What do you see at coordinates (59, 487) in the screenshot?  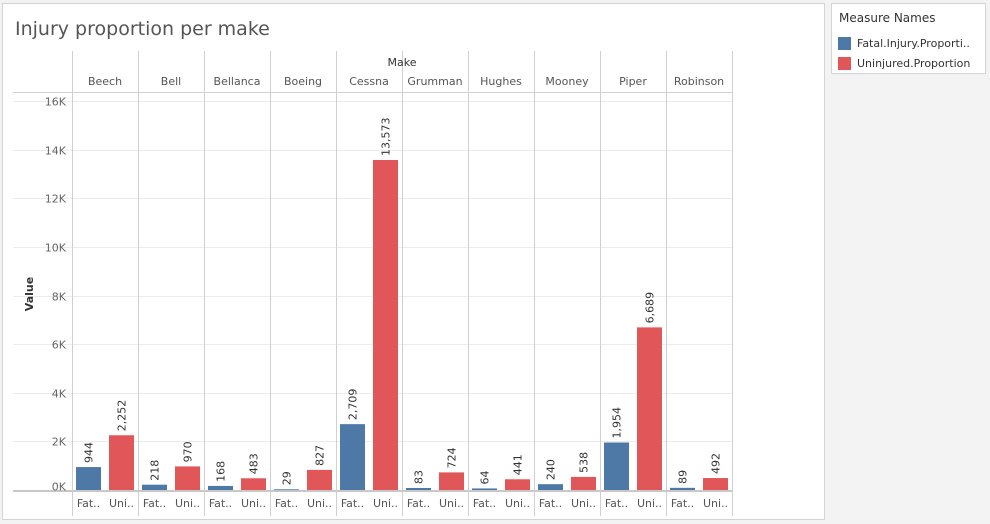 I see `y-tick-label: 0K` at bounding box center [59, 487].